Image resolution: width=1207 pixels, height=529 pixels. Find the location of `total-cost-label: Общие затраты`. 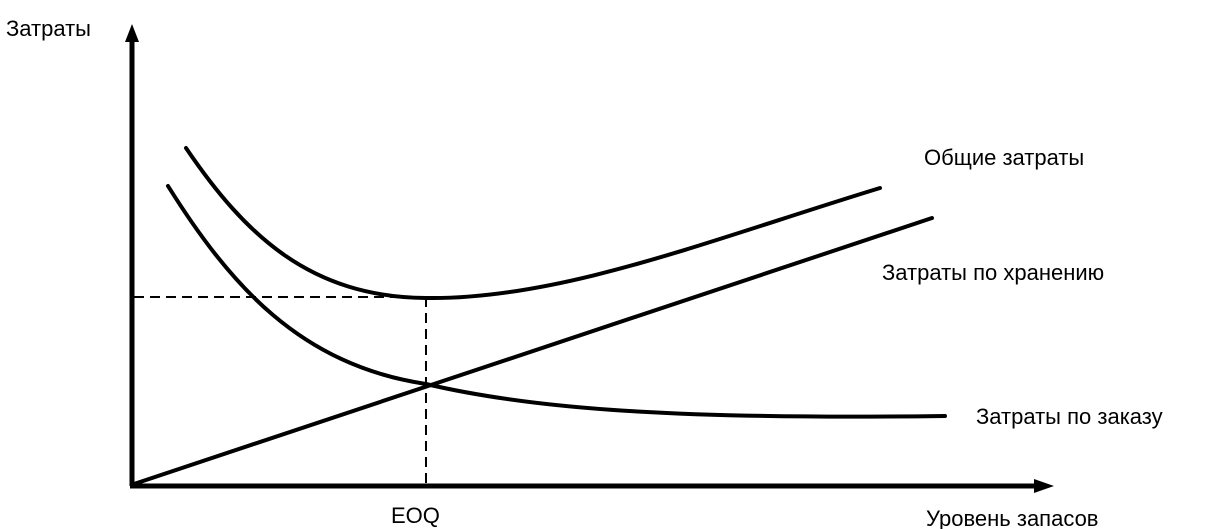

total-cost-label: Общие затраты is located at coordinates (1004, 157).